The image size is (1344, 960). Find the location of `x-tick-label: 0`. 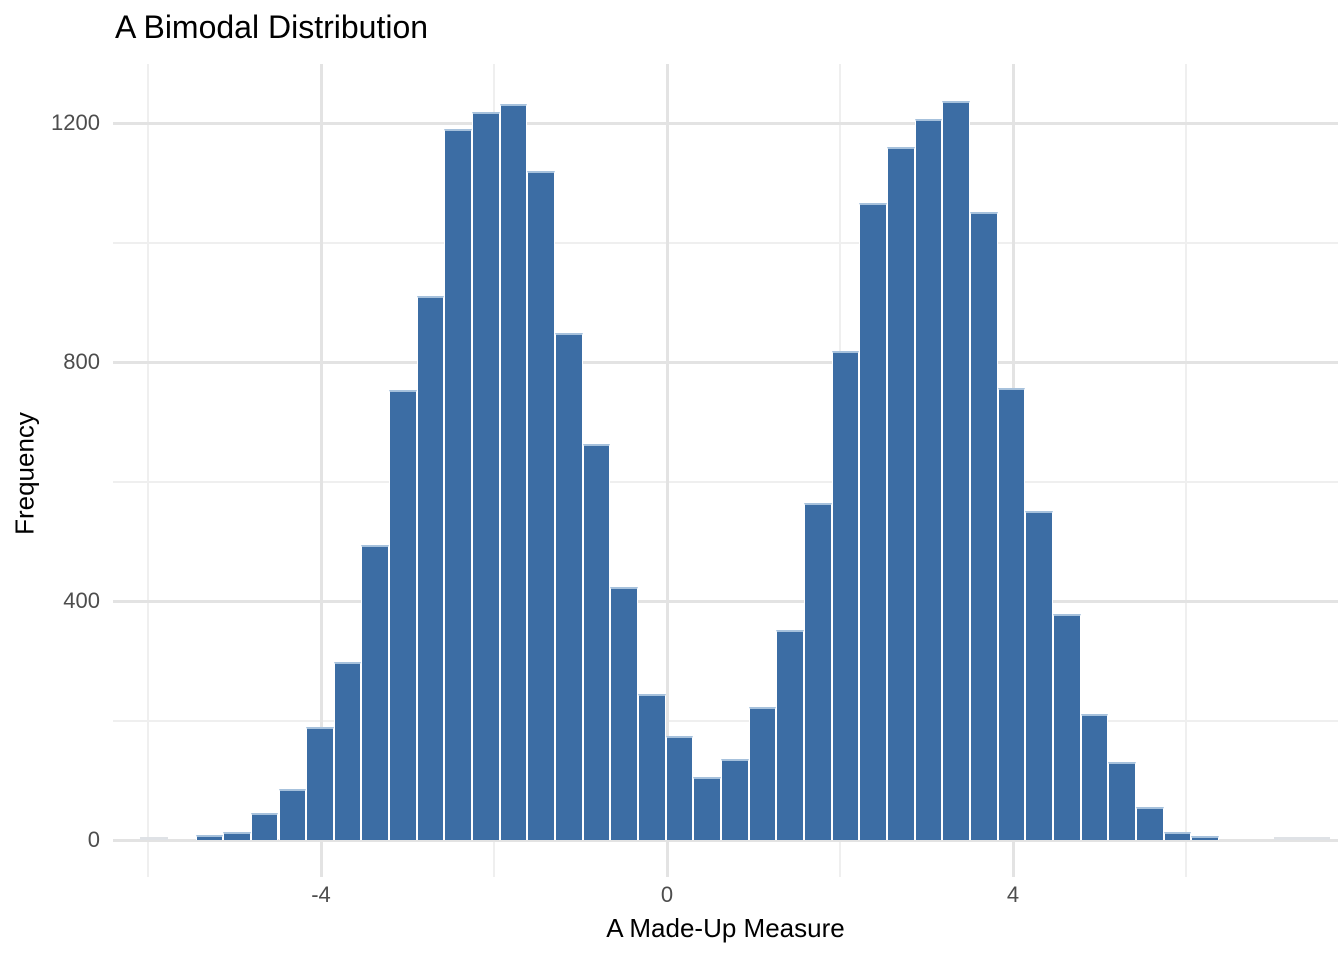

x-tick-label: 0 is located at coordinates (667, 894).